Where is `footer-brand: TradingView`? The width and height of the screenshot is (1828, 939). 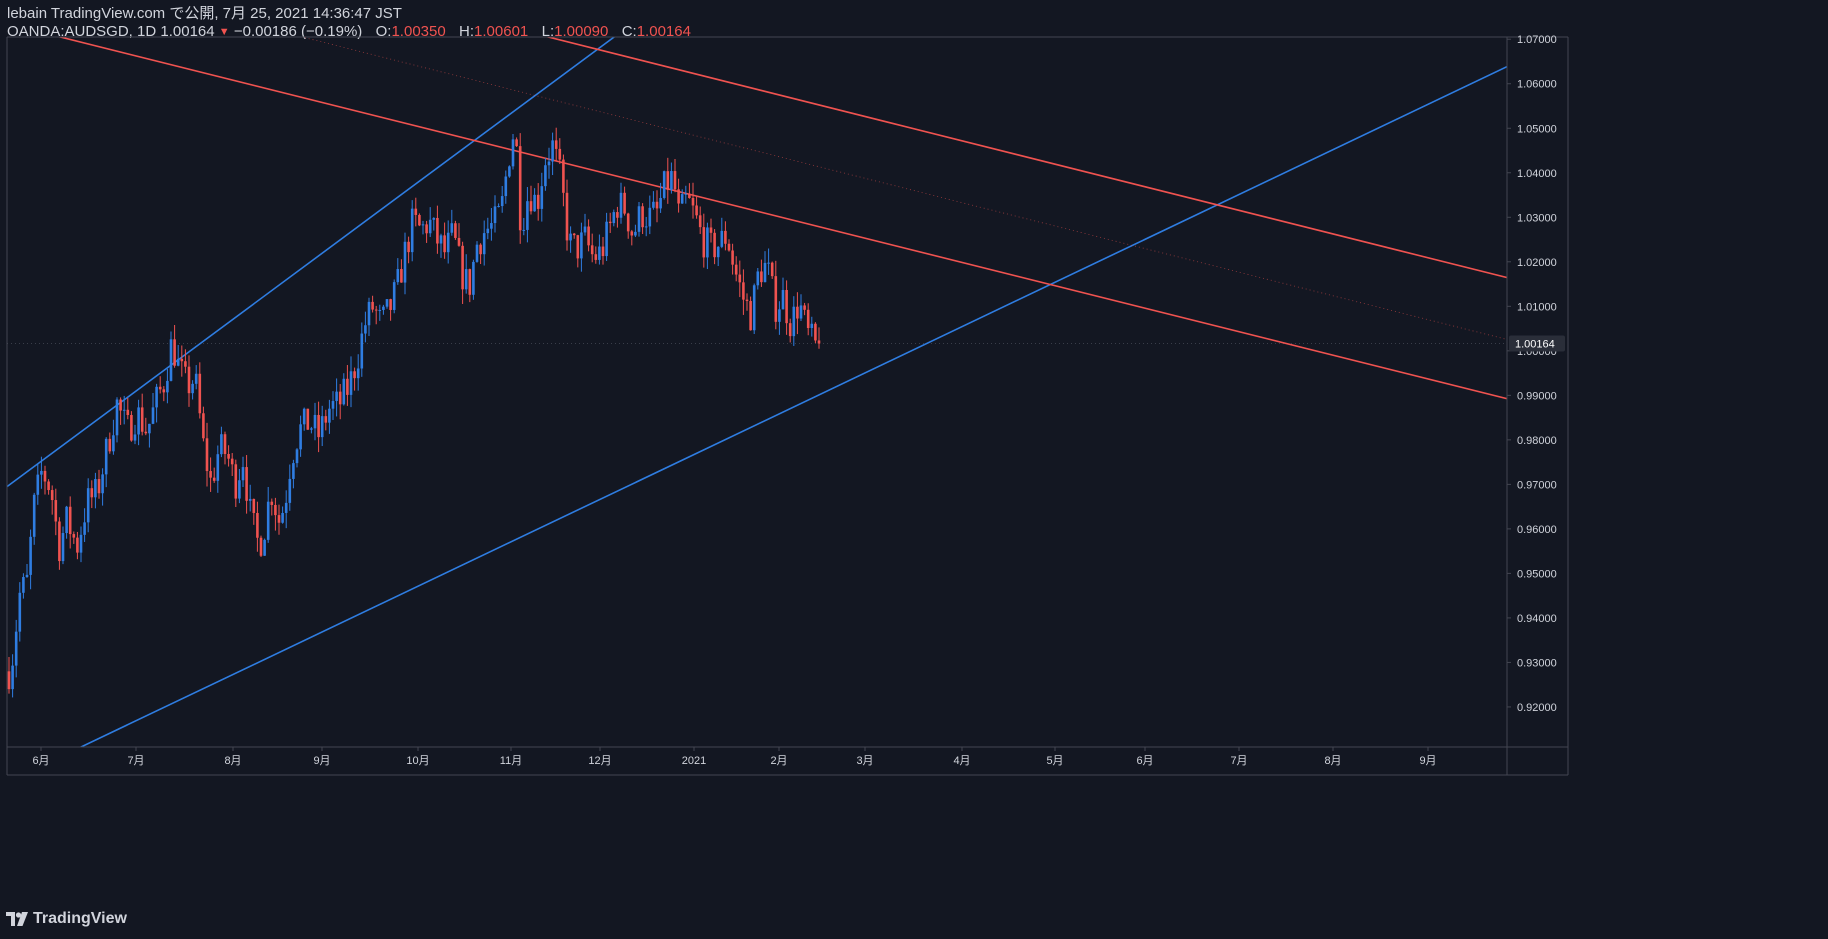 footer-brand: TradingView is located at coordinates (66, 919).